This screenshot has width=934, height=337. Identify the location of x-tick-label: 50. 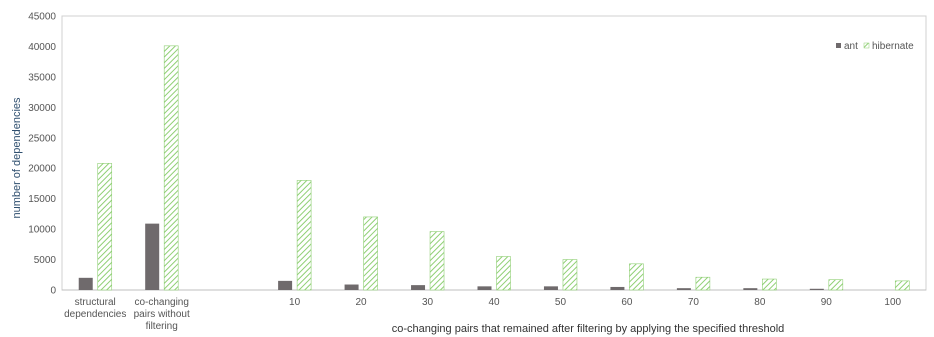
(561, 302).